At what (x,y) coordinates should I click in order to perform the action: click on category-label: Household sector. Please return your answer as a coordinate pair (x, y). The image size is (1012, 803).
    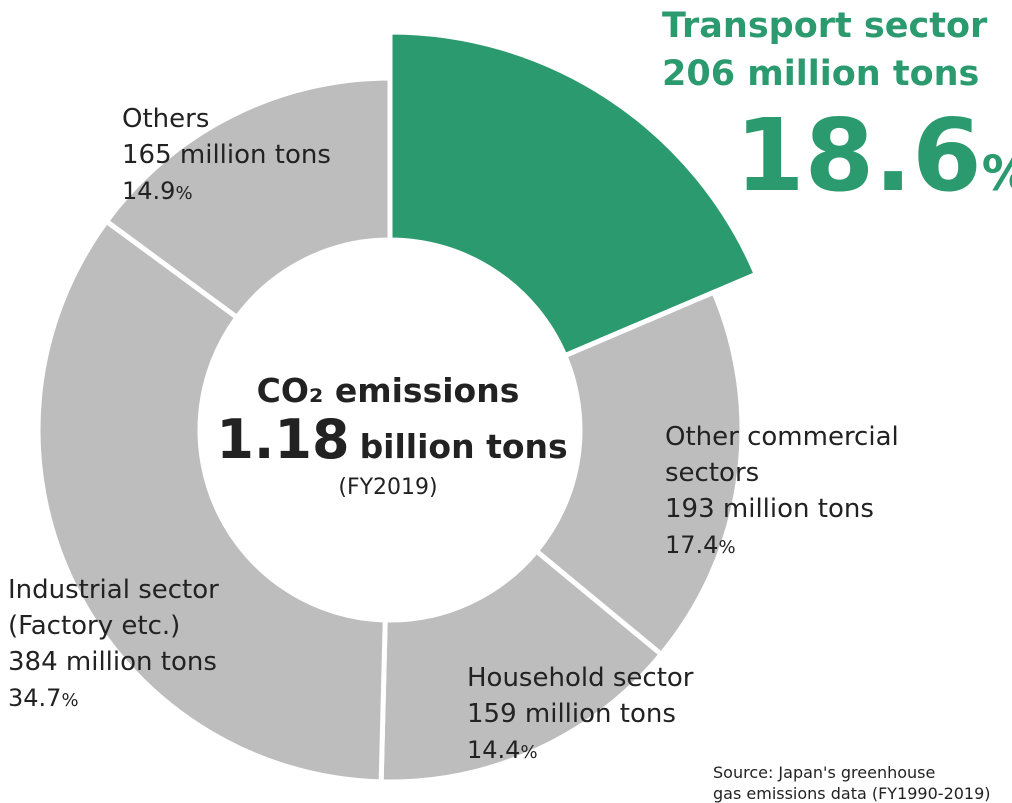
    Looking at the image, I should click on (580, 678).